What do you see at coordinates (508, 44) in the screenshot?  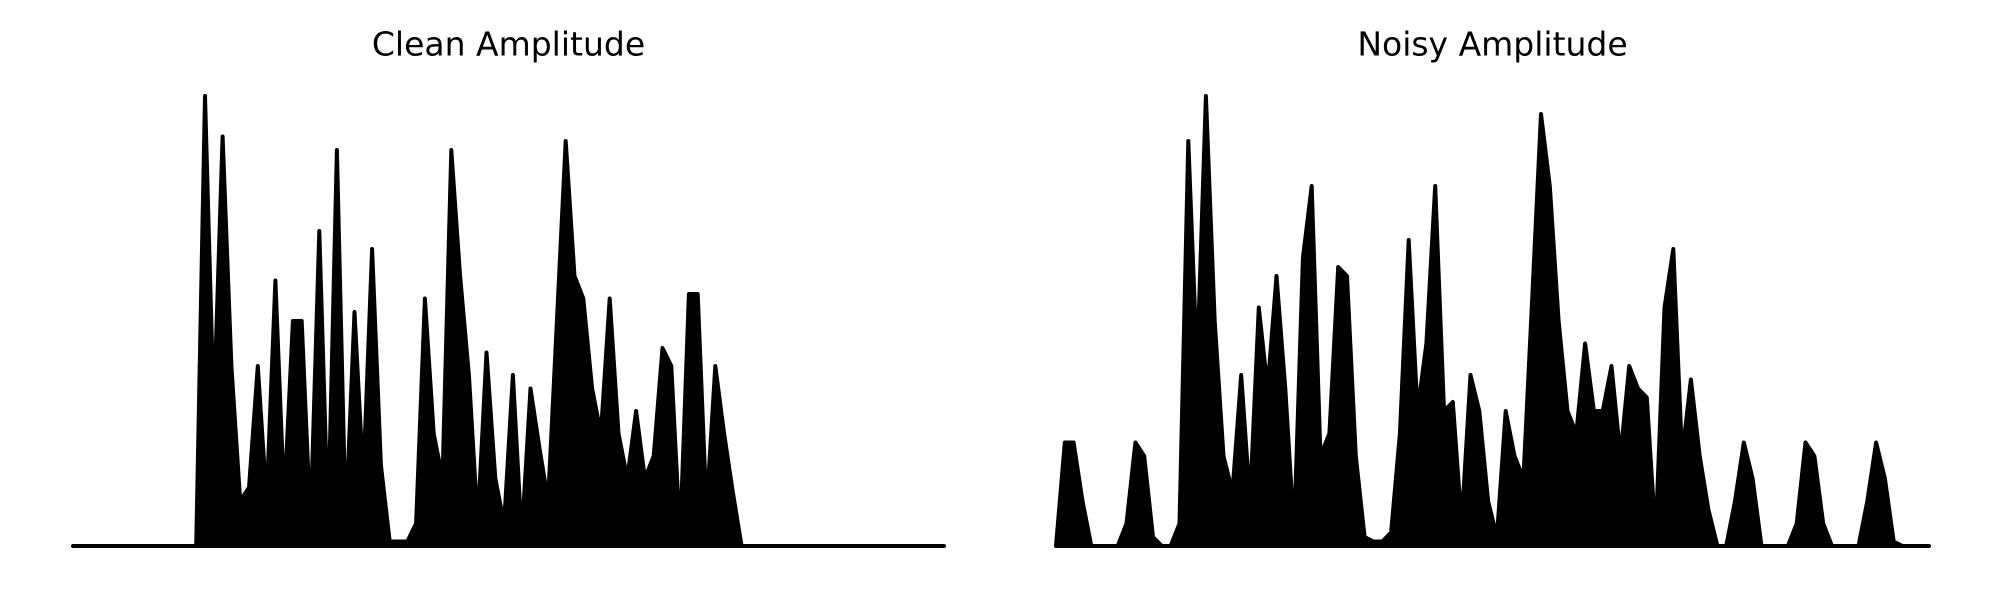 I see `chart-title: Clean Amplitude` at bounding box center [508, 44].